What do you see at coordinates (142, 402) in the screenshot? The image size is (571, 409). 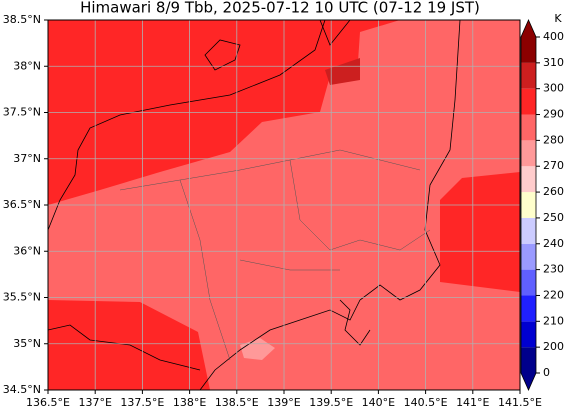 I see `x-tick-label: 137.5°E` at bounding box center [142, 402].